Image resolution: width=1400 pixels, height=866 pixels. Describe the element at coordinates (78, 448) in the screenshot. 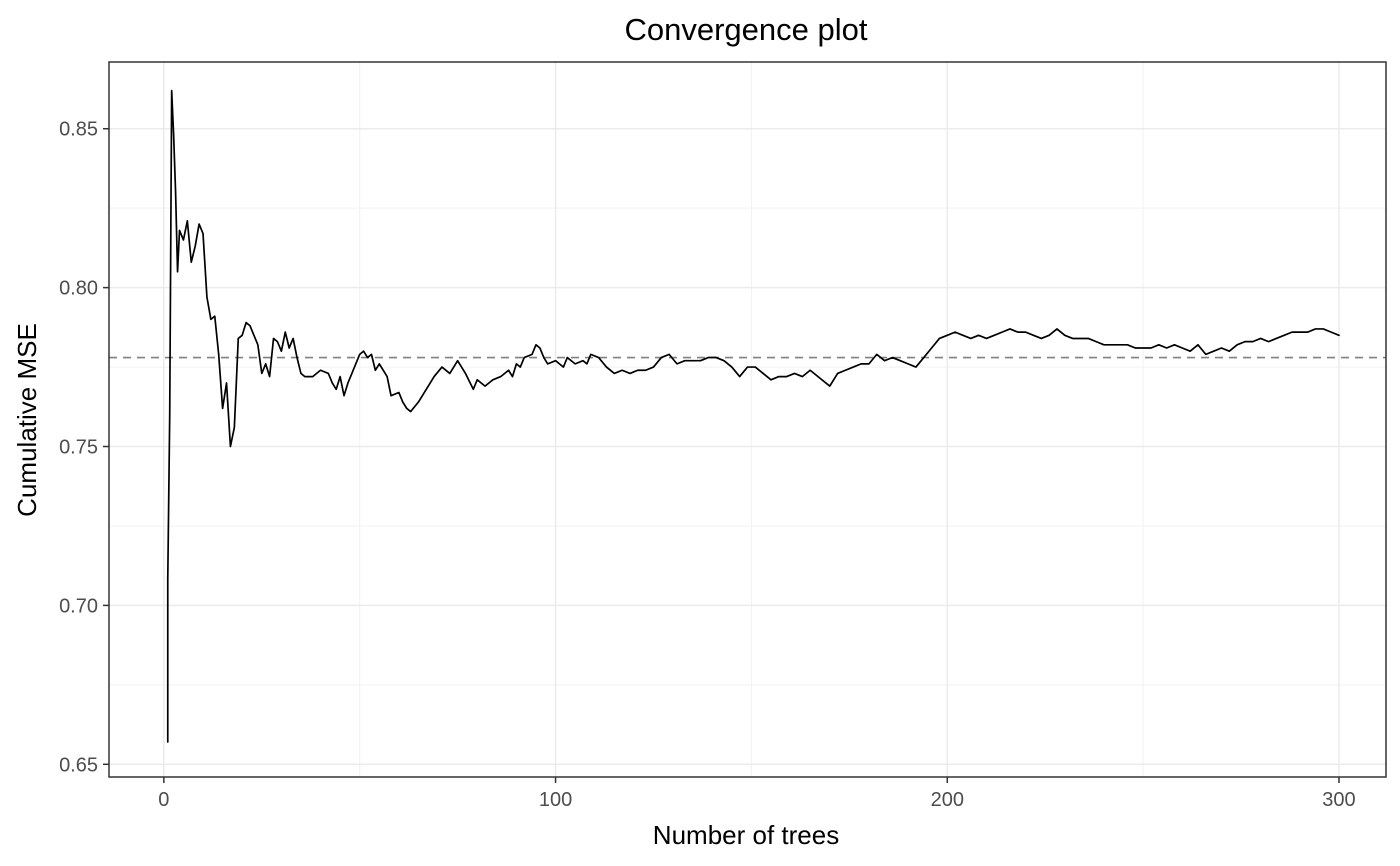

I see `y-tick-label: 0.75` at that location.